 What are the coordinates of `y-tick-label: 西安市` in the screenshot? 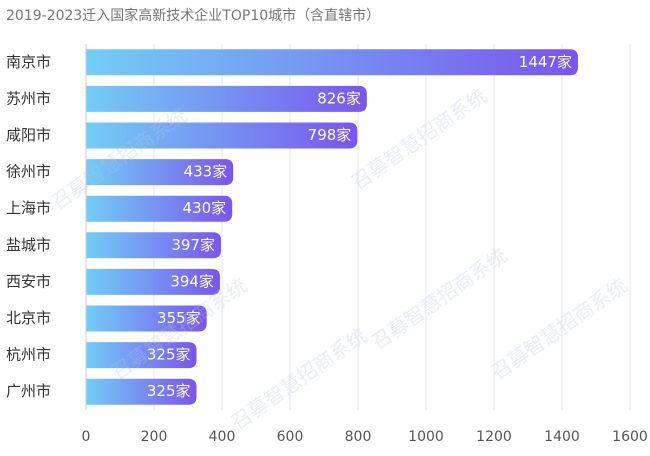 It's located at (28, 281).